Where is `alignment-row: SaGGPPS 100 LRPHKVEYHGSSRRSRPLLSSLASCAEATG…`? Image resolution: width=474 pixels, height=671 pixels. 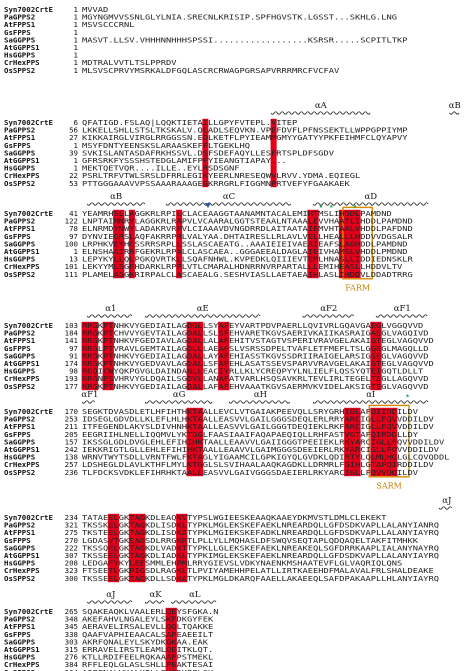
alignment-row: SaGGPPS 100 LRPHKVEYHGSSRRSRPLLSSLASCAEATG… is located at coordinates (206, 243).